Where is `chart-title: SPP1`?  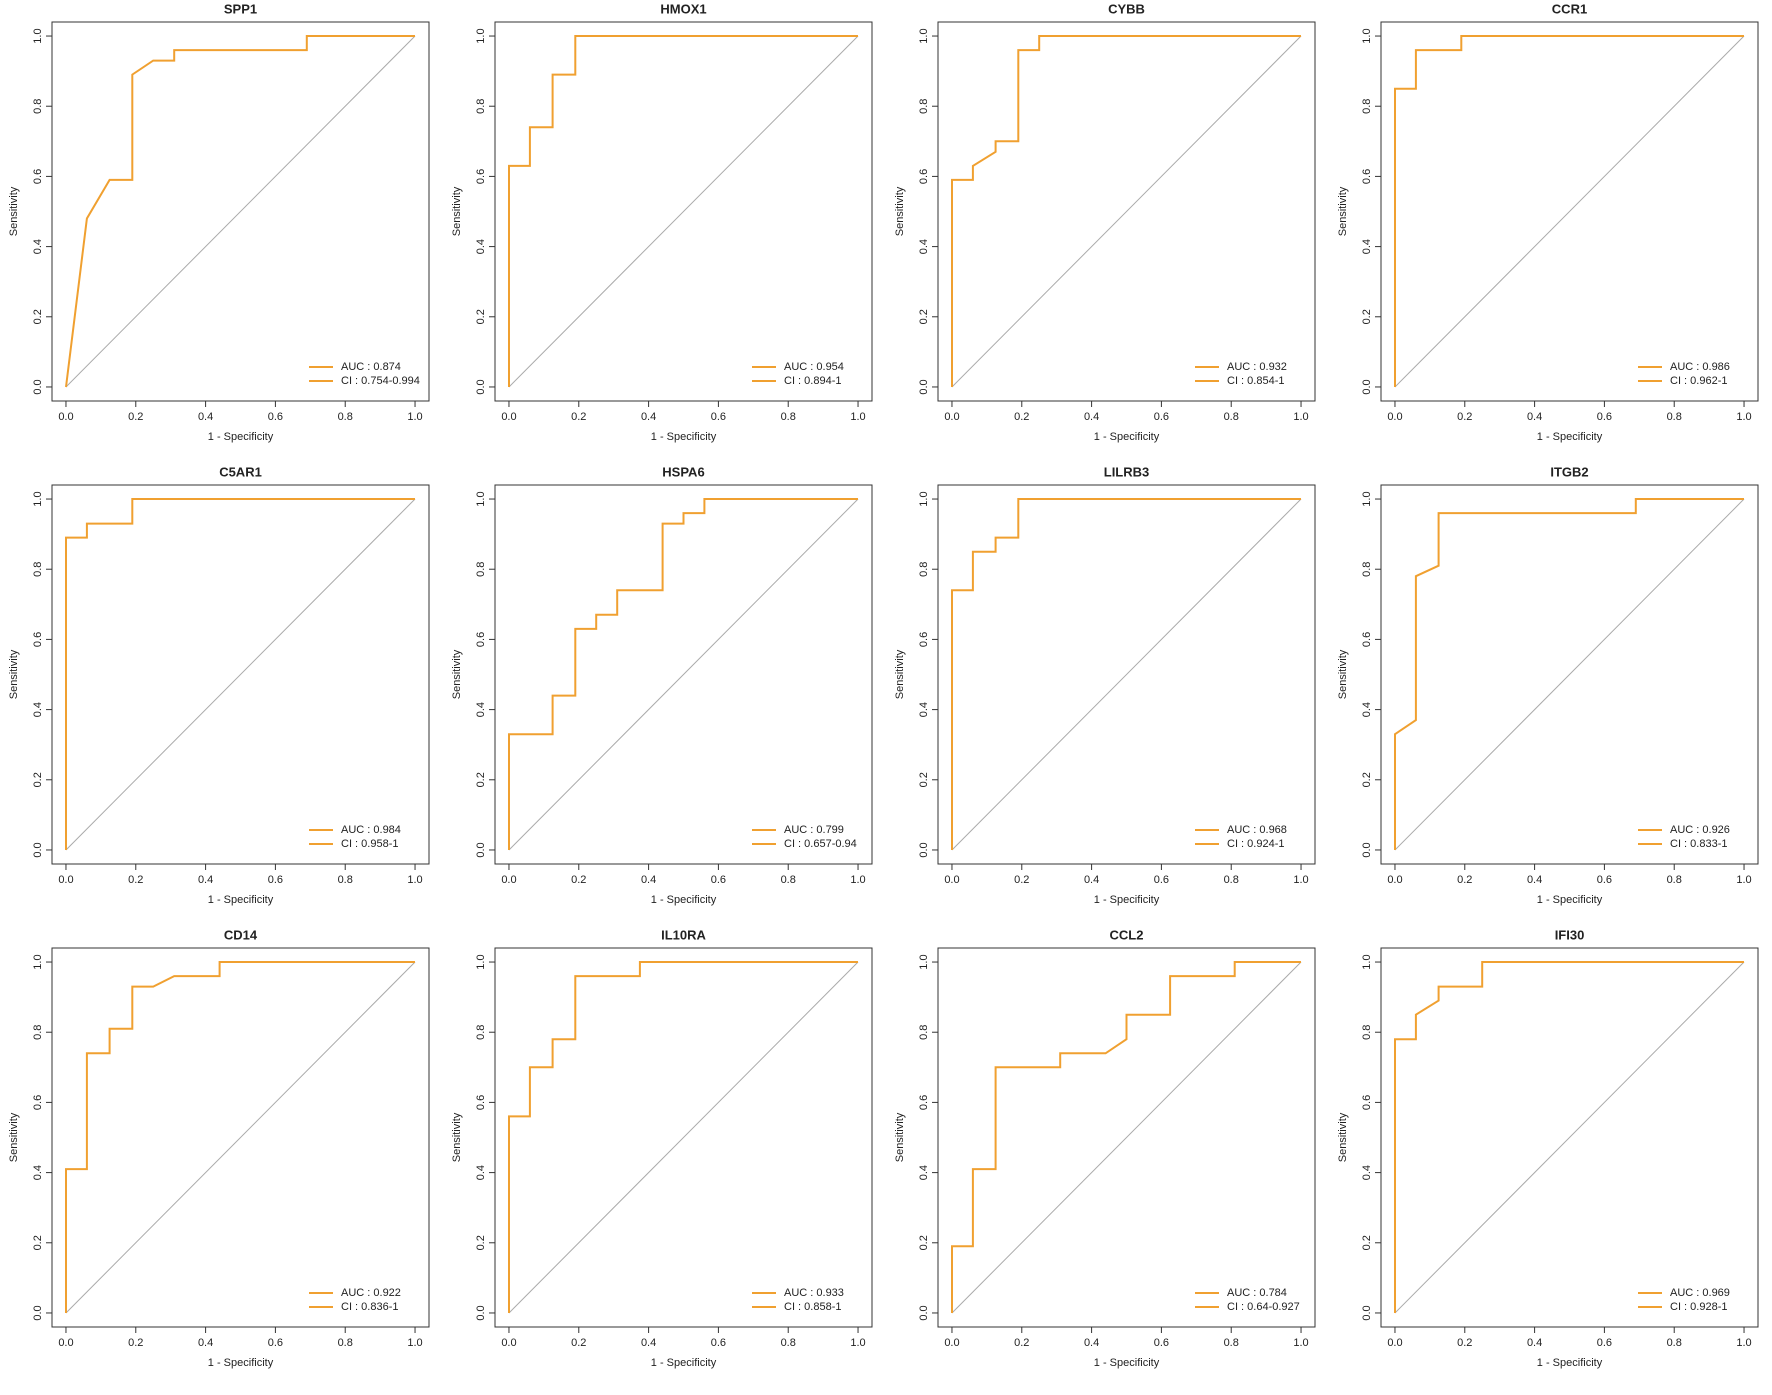 chart-title: SPP1 is located at coordinates (240, 8).